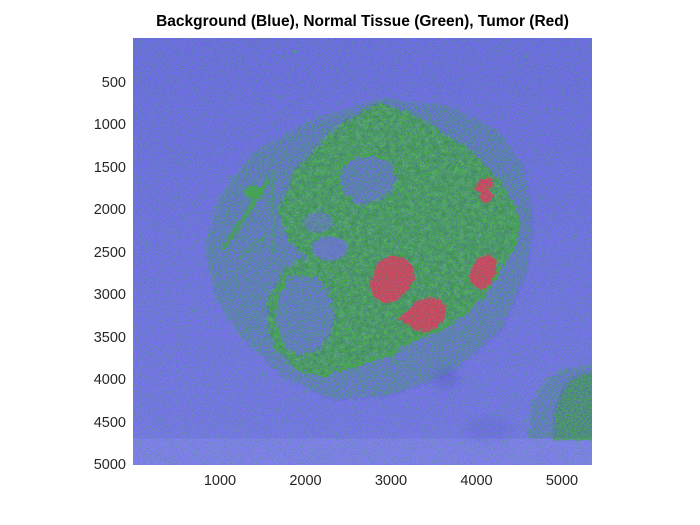 The image size is (700, 525). I want to click on y-tick-label: 5000, so click(109, 465).